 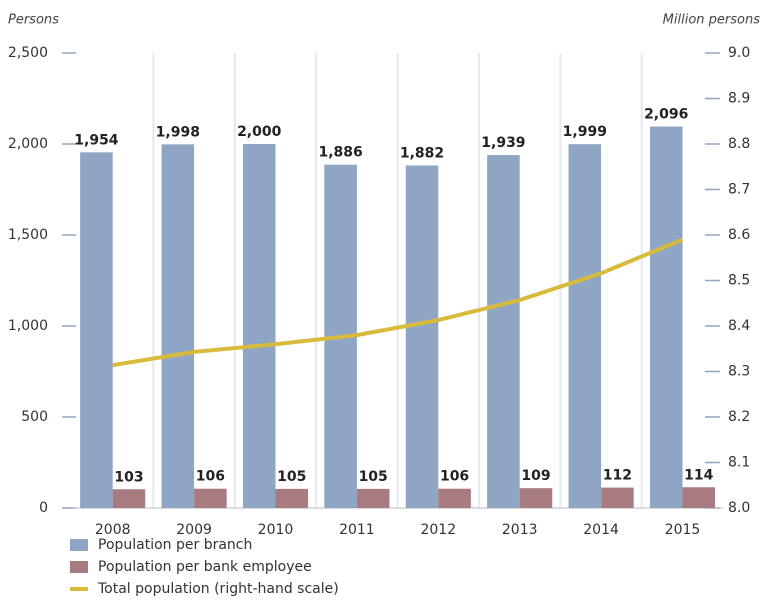 What do you see at coordinates (422, 153) in the screenshot?
I see `data-label: 1,882` at bounding box center [422, 153].